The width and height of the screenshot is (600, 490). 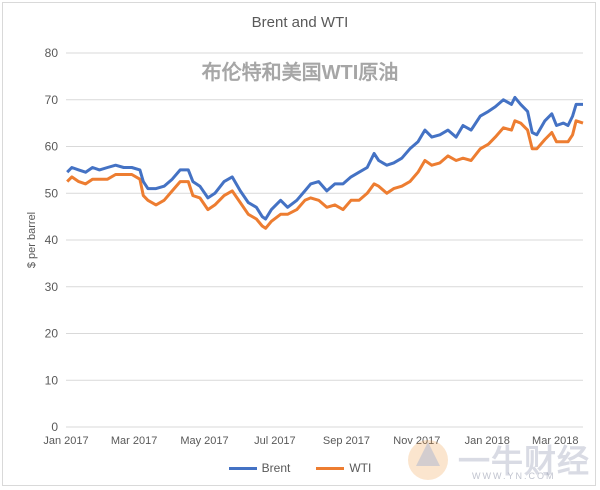 I want to click on x-tick-label: Mar 2018, so click(x=555, y=441).